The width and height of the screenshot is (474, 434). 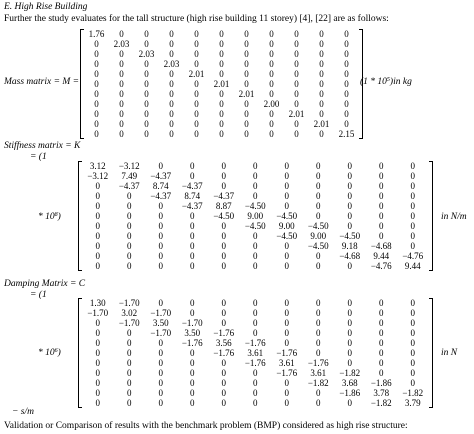 What do you see at coordinates (129, 176) in the screenshot?
I see `matrix-cell: 7.49` at bounding box center [129, 176].